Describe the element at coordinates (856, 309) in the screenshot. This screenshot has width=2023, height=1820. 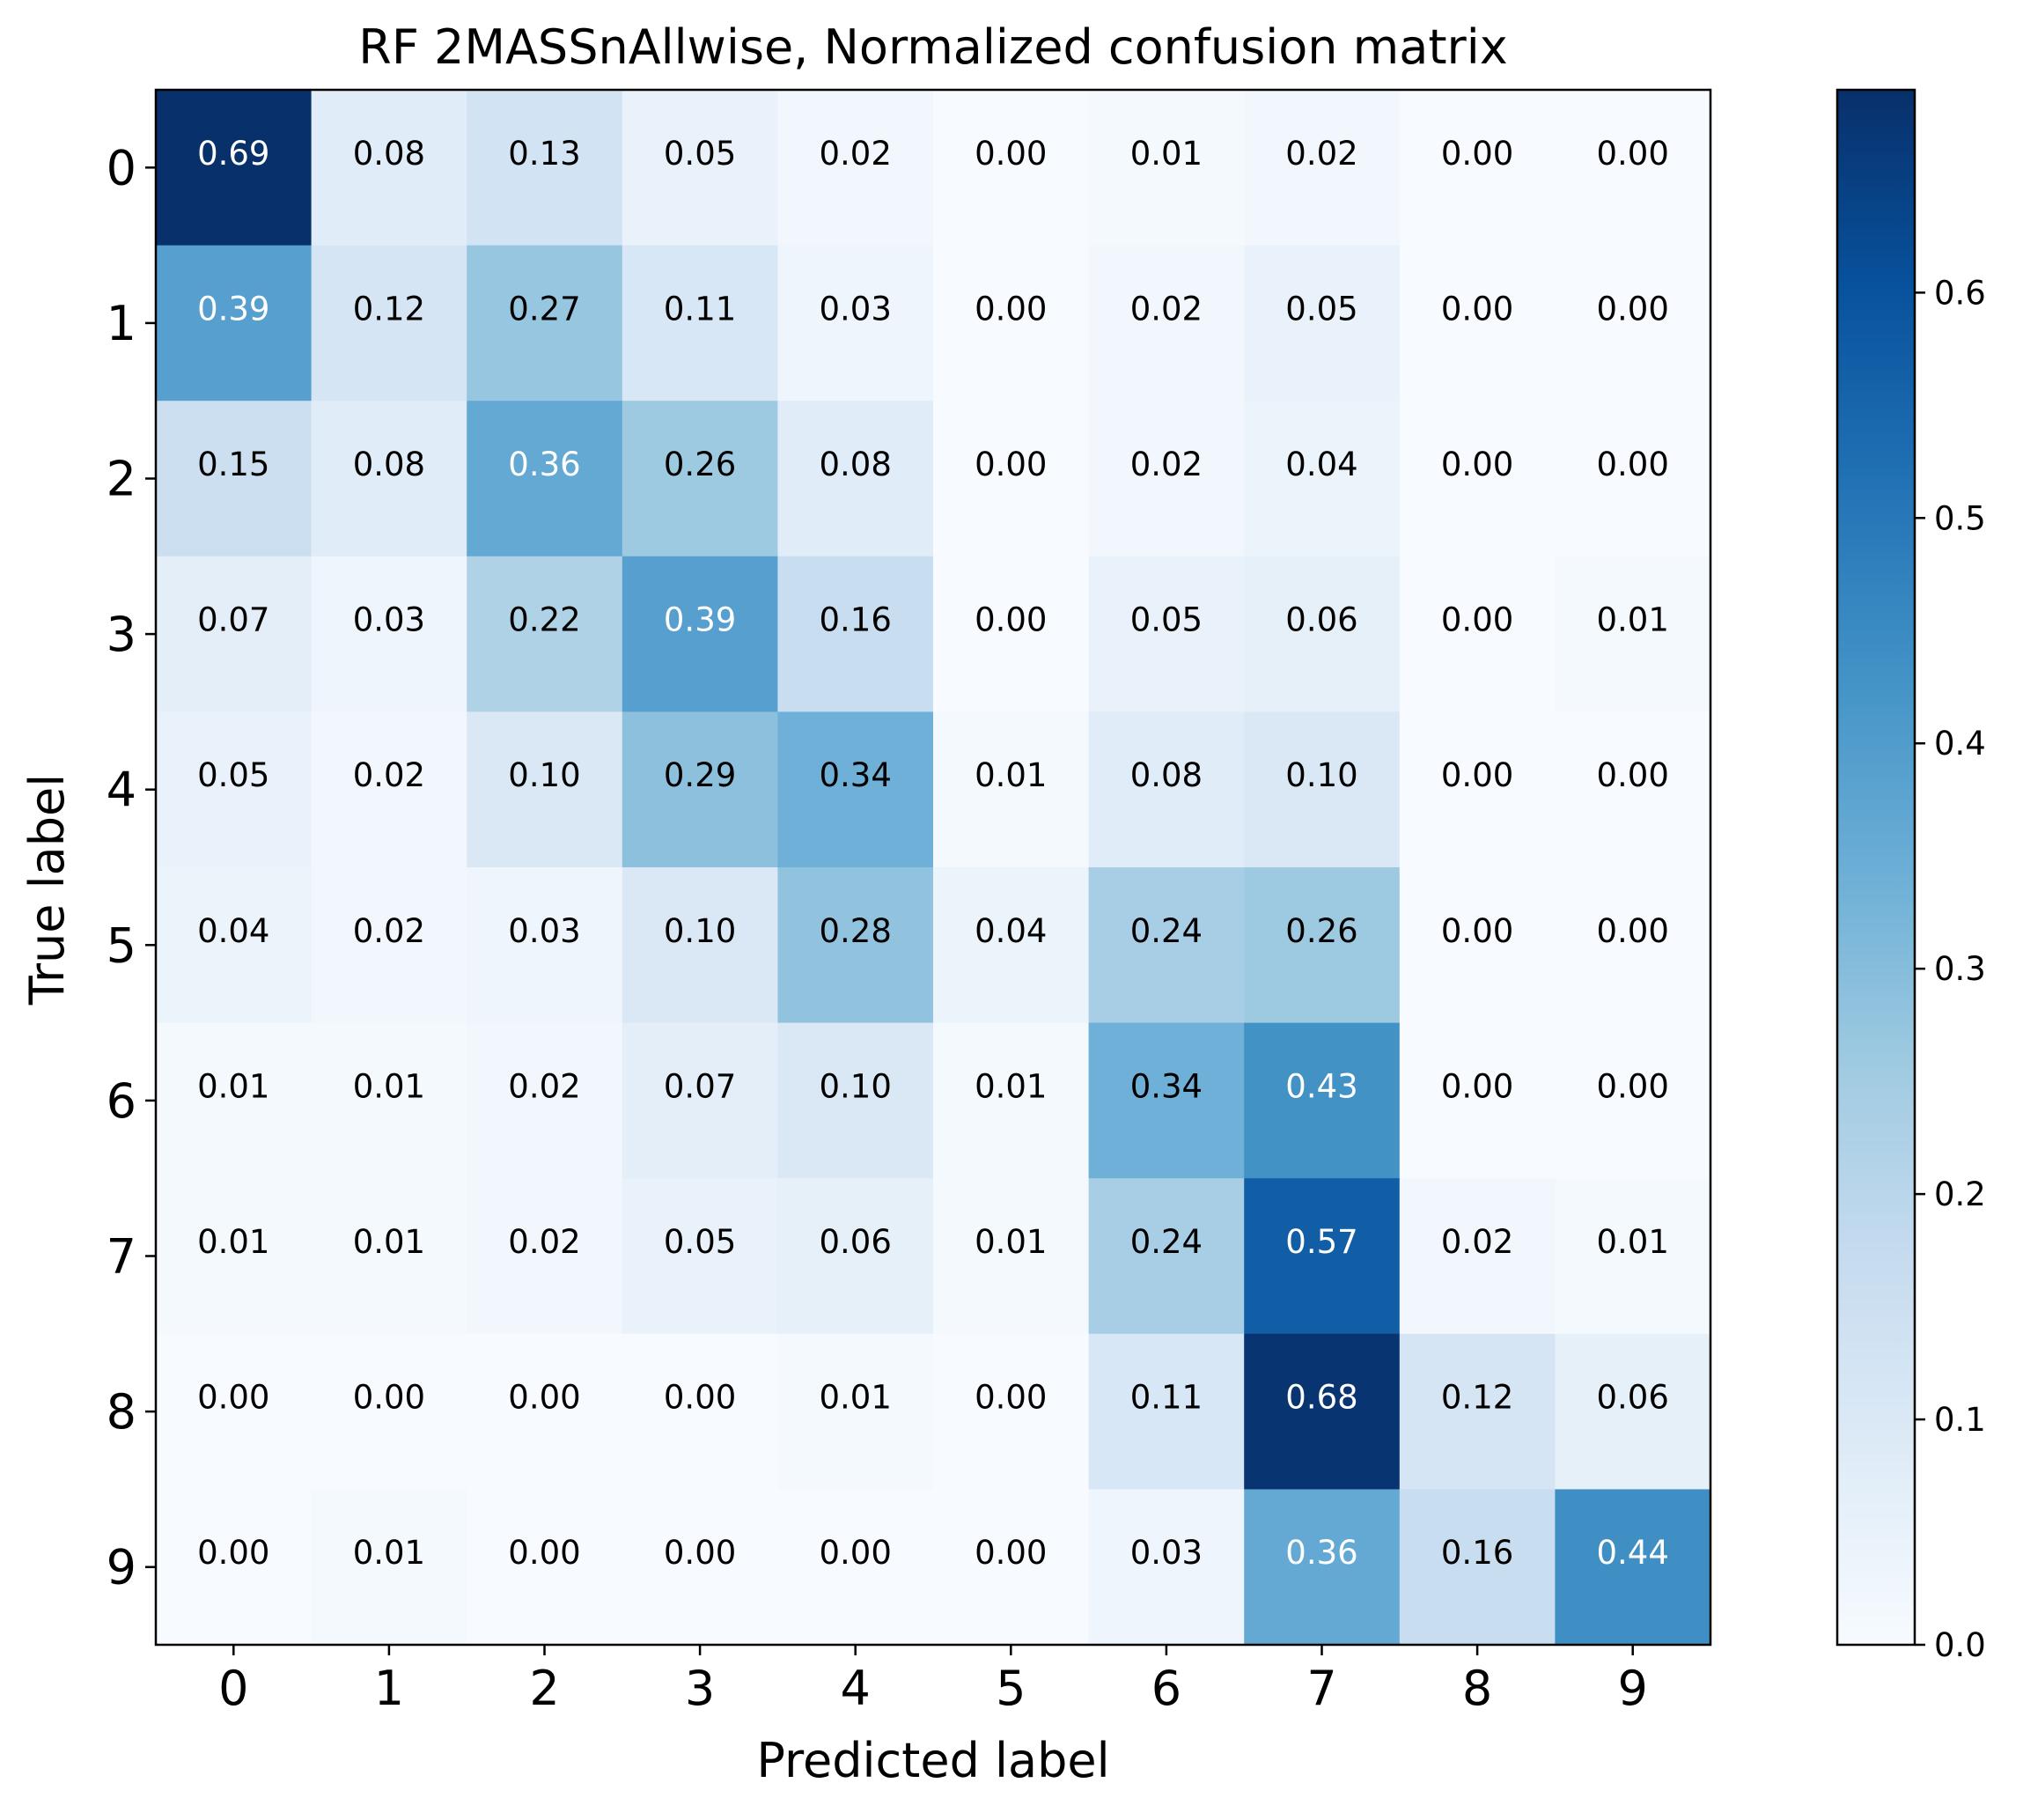
I see `cell-value-label: 0.03` at that location.